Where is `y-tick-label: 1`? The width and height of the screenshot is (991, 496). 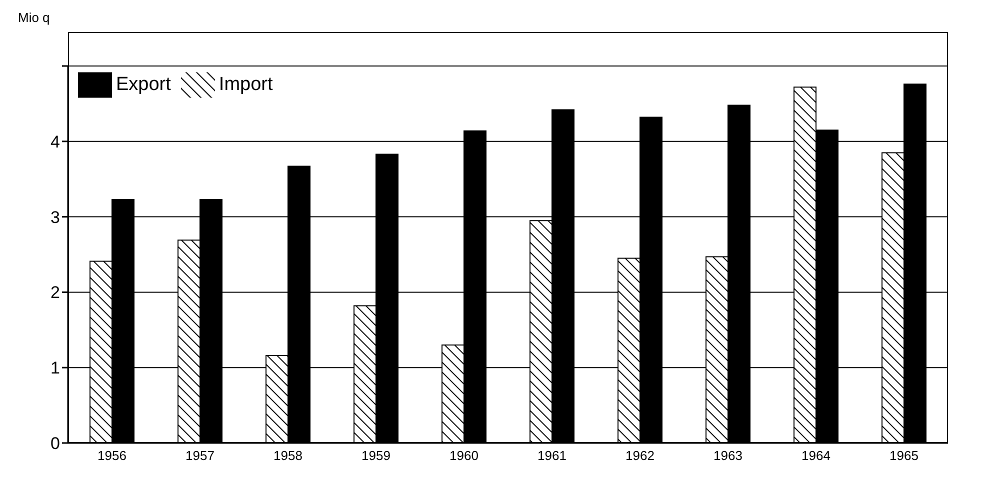 y-tick-label: 1 is located at coordinates (55, 368).